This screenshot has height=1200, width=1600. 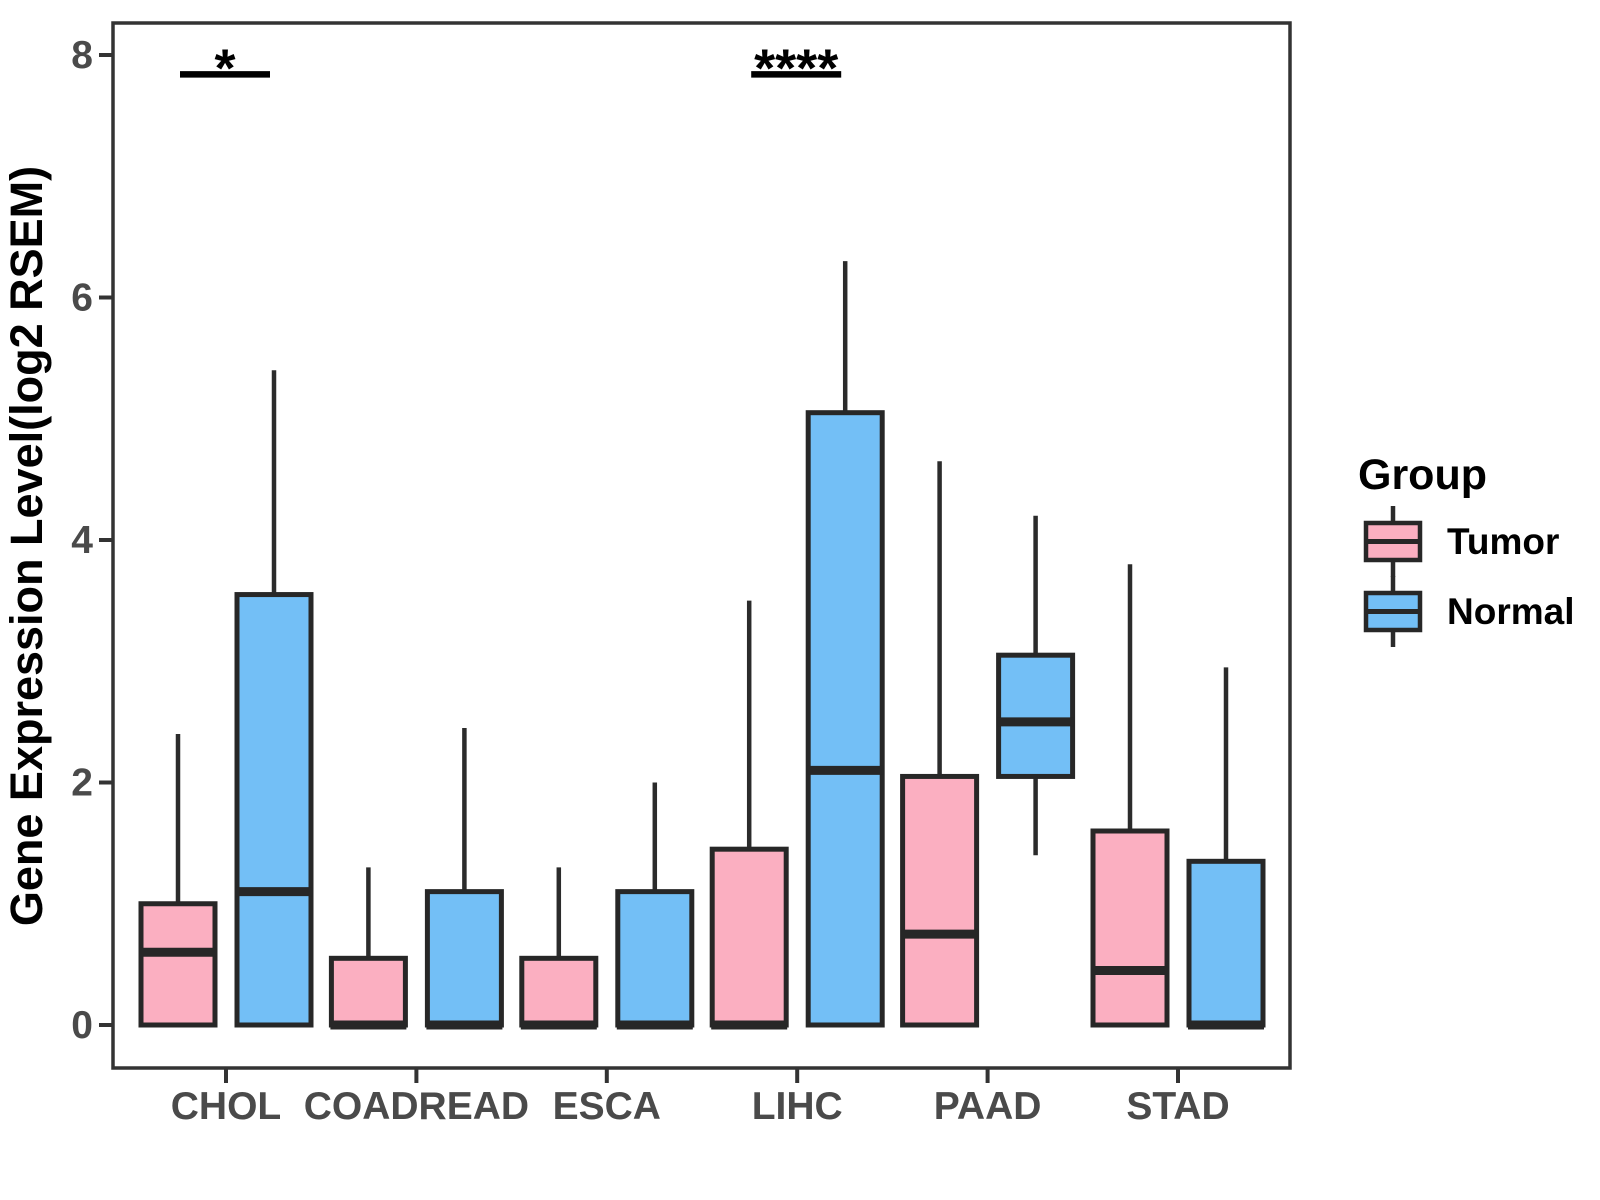 I want to click on legend-entry-normal: Normal, so click(x=1468, y=611).